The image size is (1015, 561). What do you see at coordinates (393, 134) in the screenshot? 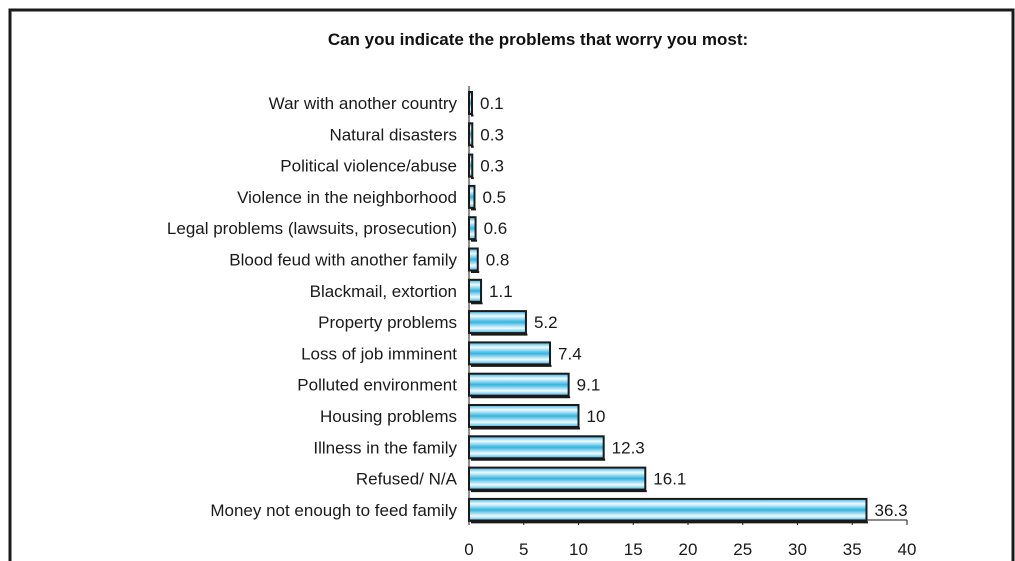
I see `category-label: Natural disasters` at bounding box center [393, 134].